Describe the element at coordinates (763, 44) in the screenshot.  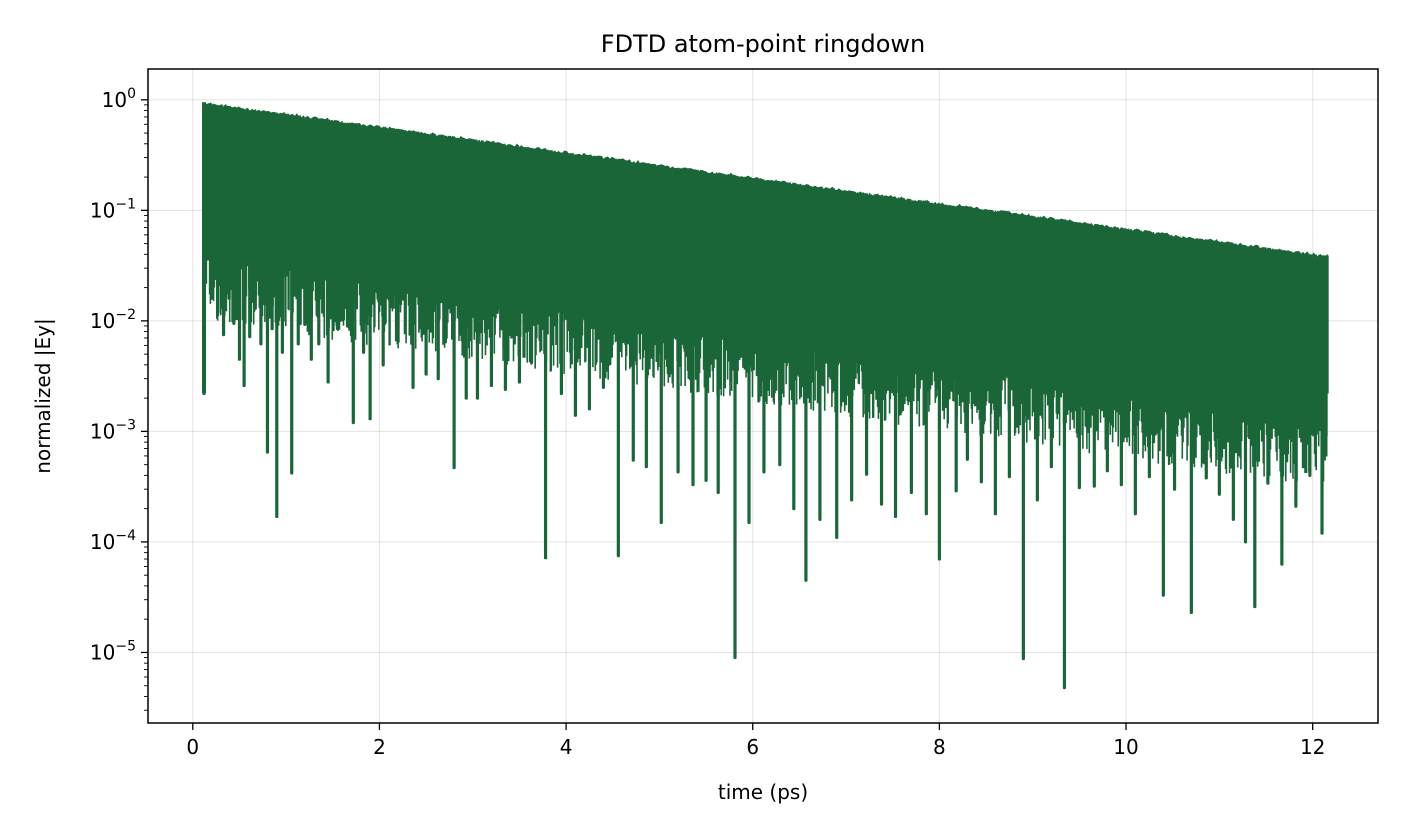
I see `chart-title: FDTD atom-point ringdown` at that location.